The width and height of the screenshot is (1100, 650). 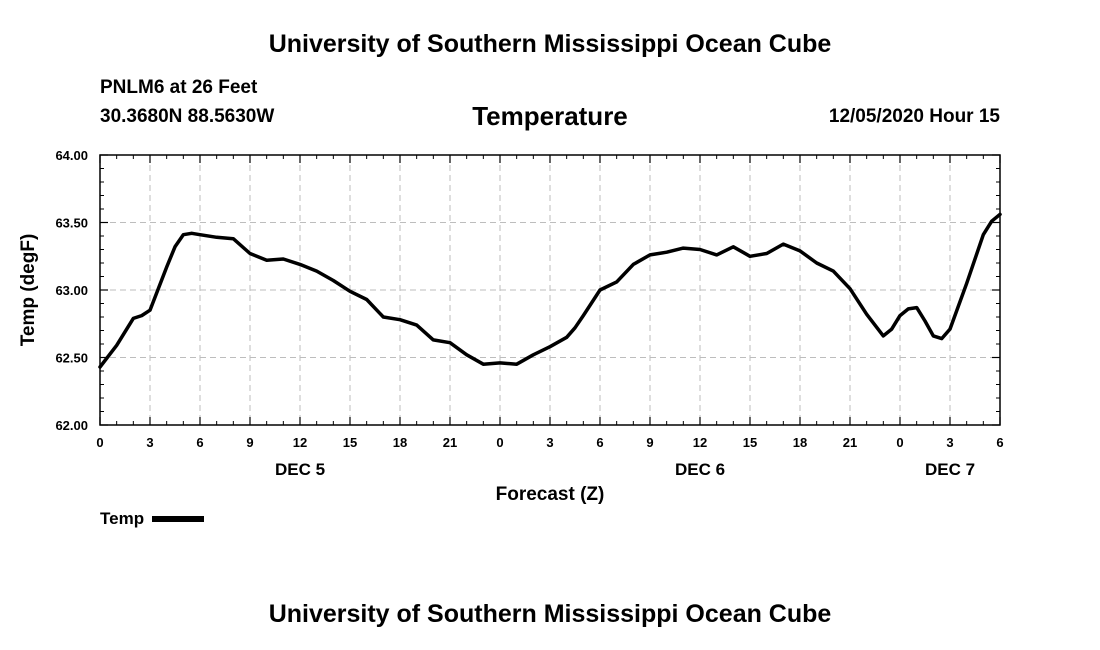 I want to click on y-tick-label: 63.50, so click(x=71, y=223).